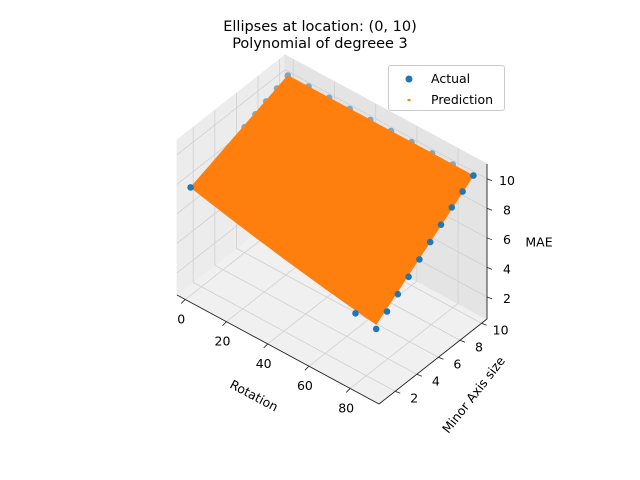 This screenshot has width=640, height=480. What do you see at coordinates (507, 209) in the screenshot?
I see `z-tick-label: 8` at bounding box center [507, 209].